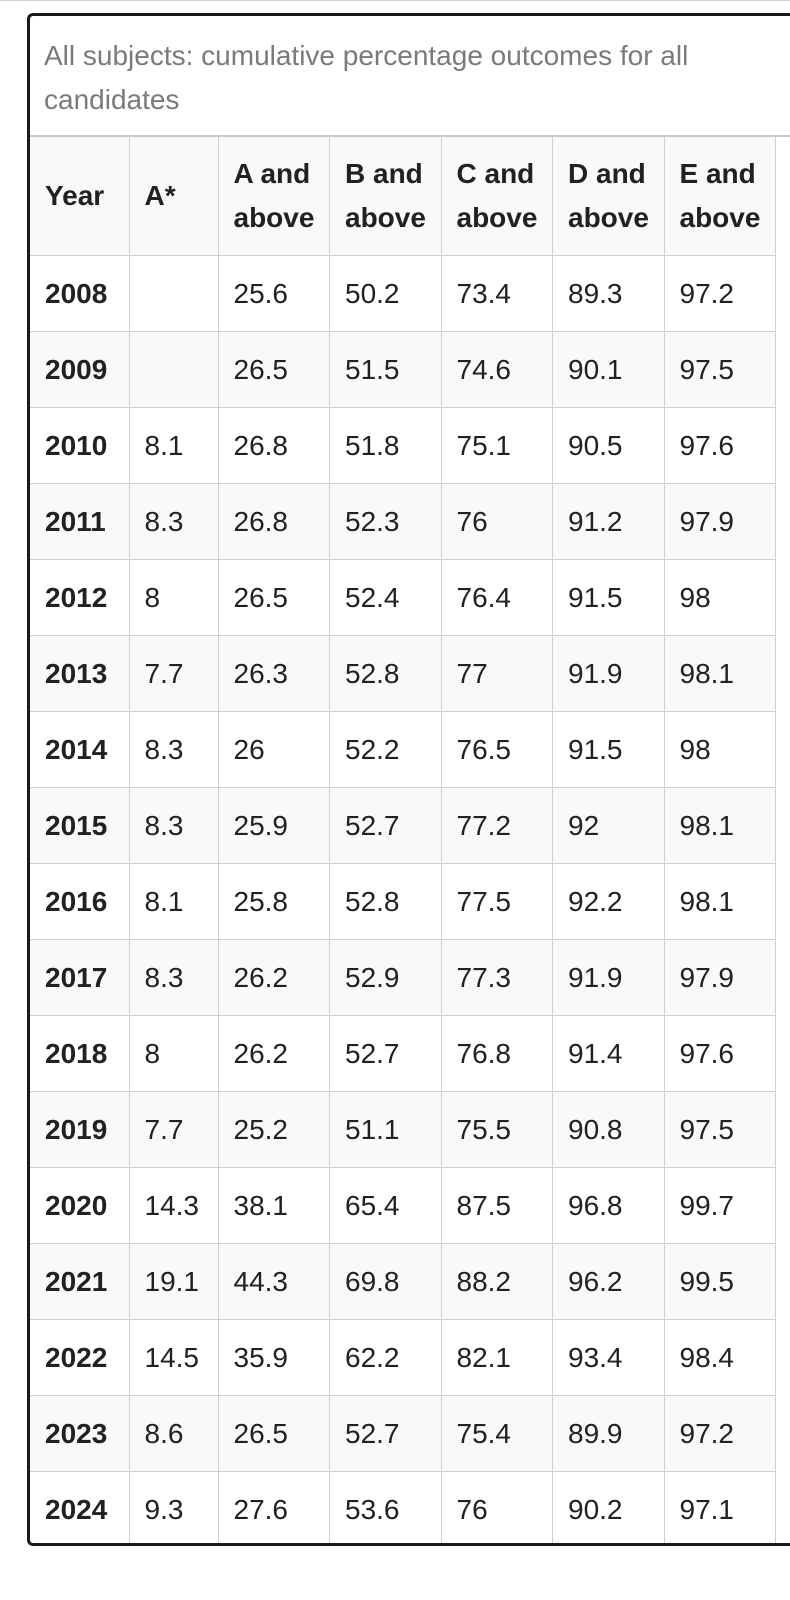  What do you see at coordinates (80, 1129) in the screenshot?
I see `cell-year: 2019` at bounding box center [80, 1129].